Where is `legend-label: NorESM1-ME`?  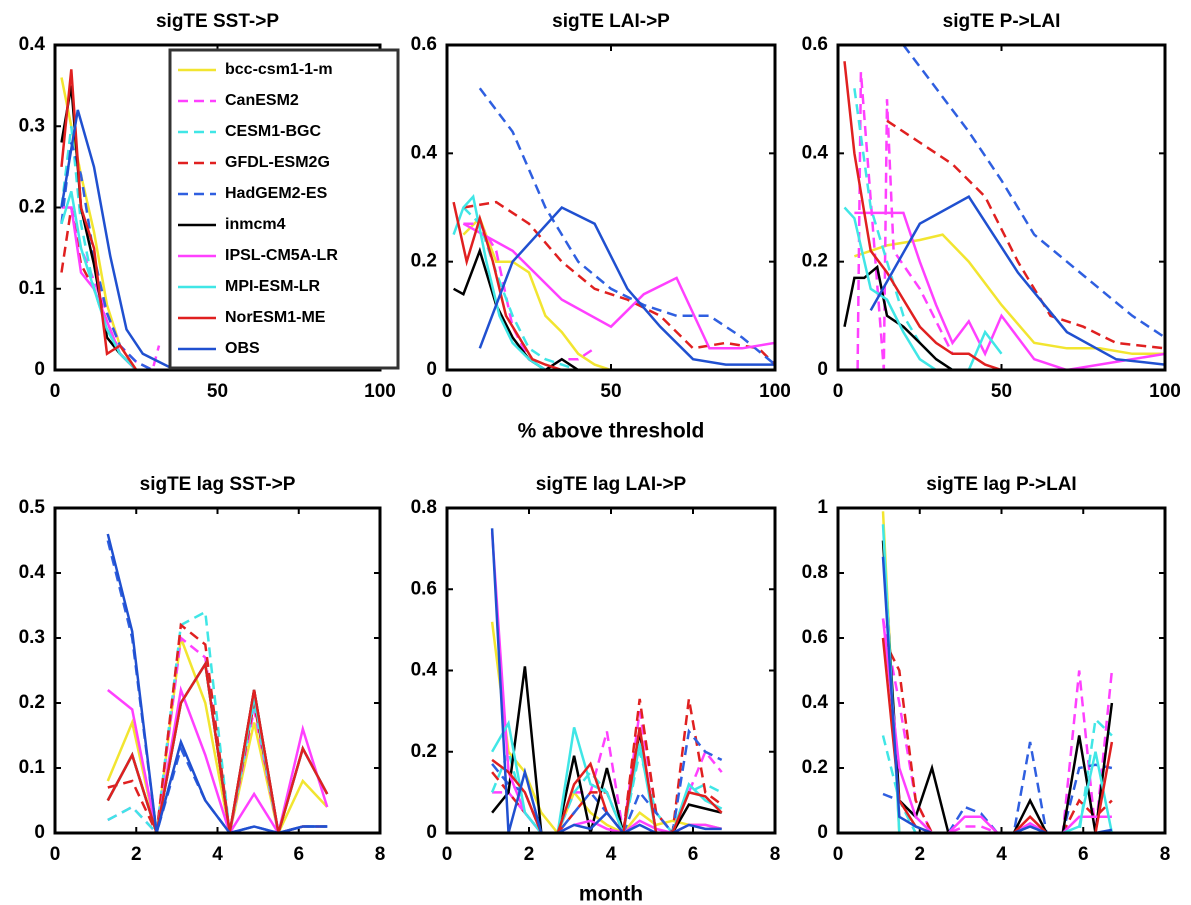
legend-label: NorESM1-ME is located at coordinates (275, 317).